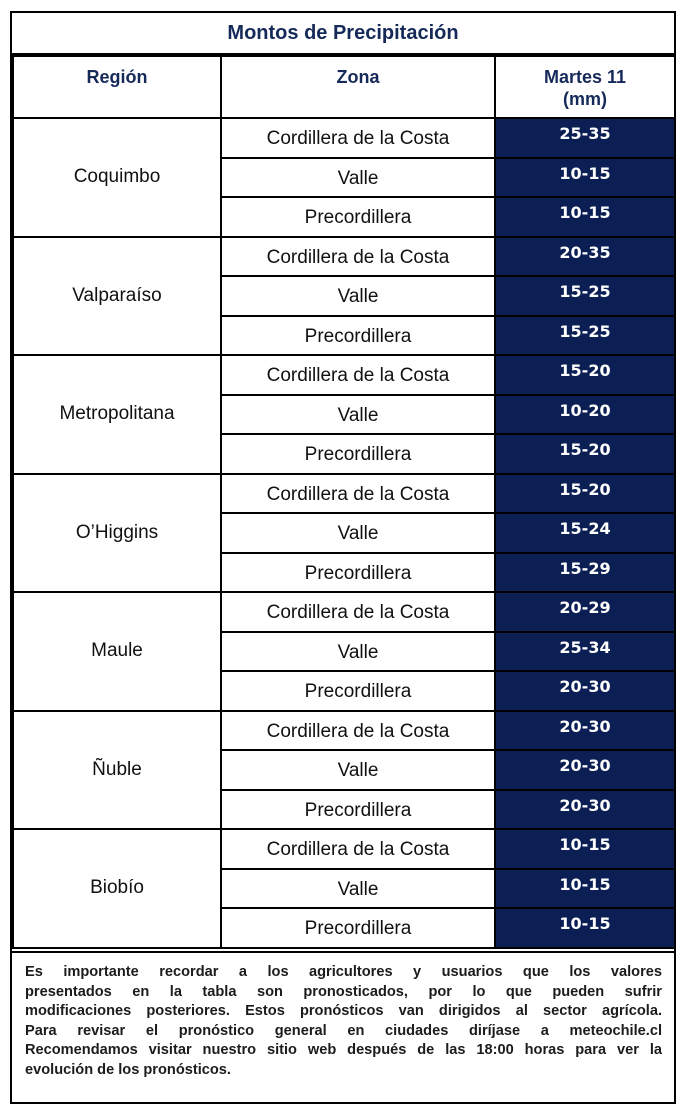  I want to click on table-row: Biobío Cordillera de la Costa 10-15, so click(344, 888).